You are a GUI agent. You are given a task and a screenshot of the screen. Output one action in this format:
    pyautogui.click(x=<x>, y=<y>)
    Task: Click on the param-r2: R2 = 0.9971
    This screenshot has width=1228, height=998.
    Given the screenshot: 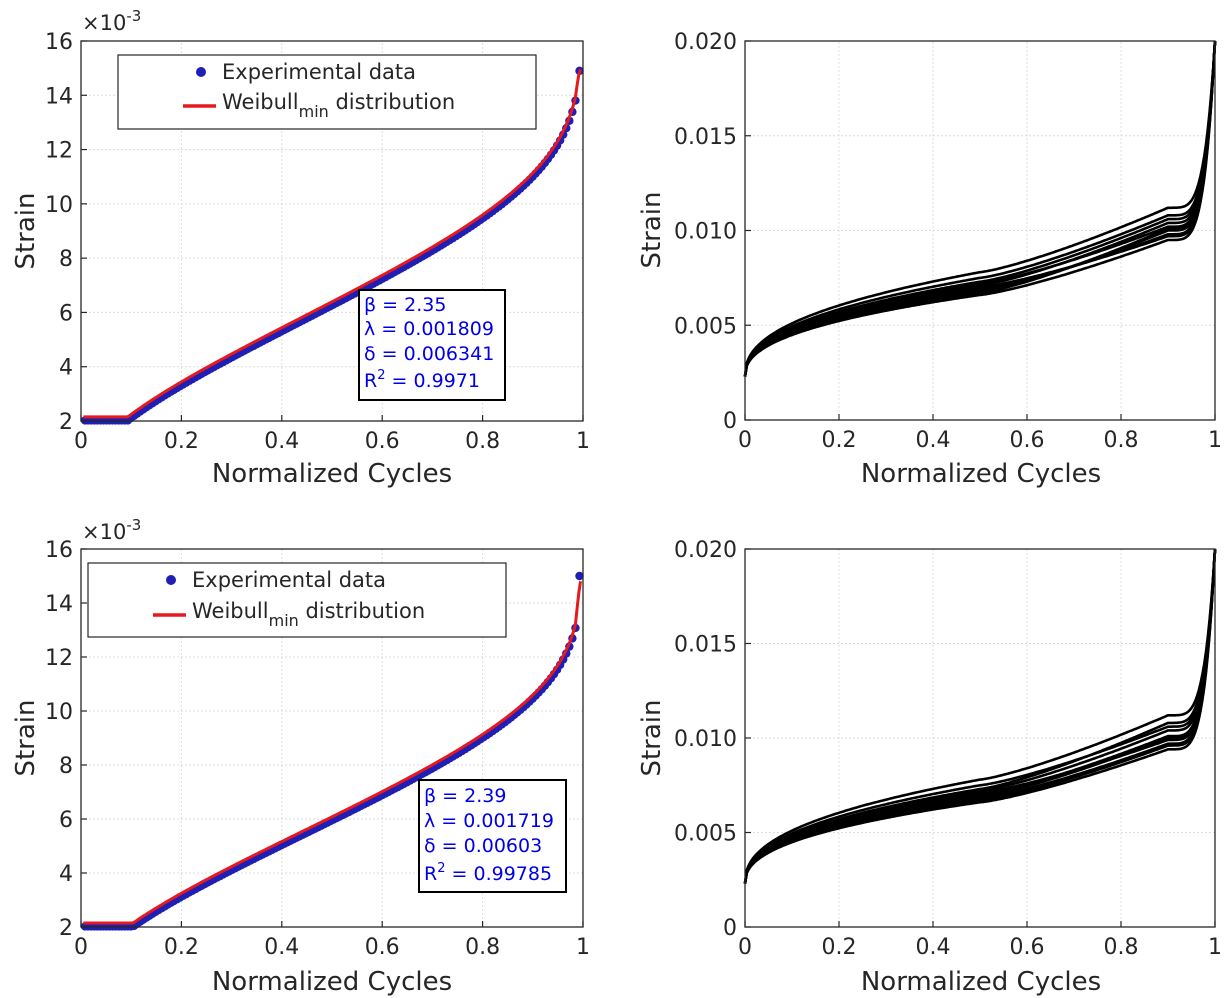 What is the action you would take?
    pyautogui.click(x=422, y=380)
    